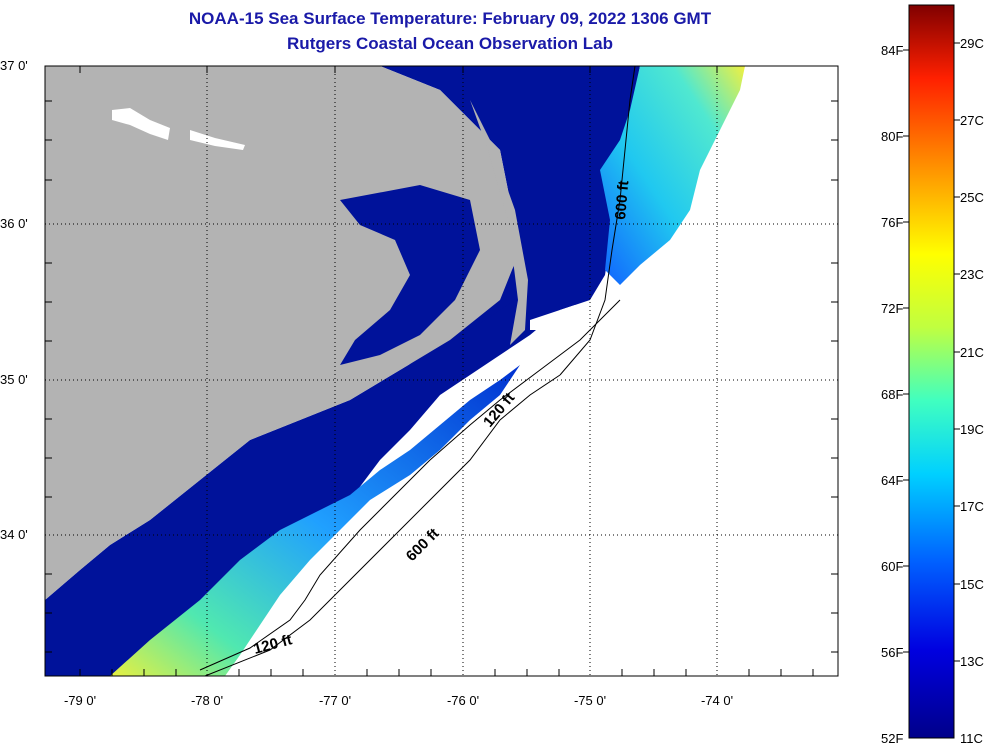 This screenshot has width=992, height=754. Describe the element at coordinates (410, 275) in the screenshot. I see `land-sound-cut` at that location.